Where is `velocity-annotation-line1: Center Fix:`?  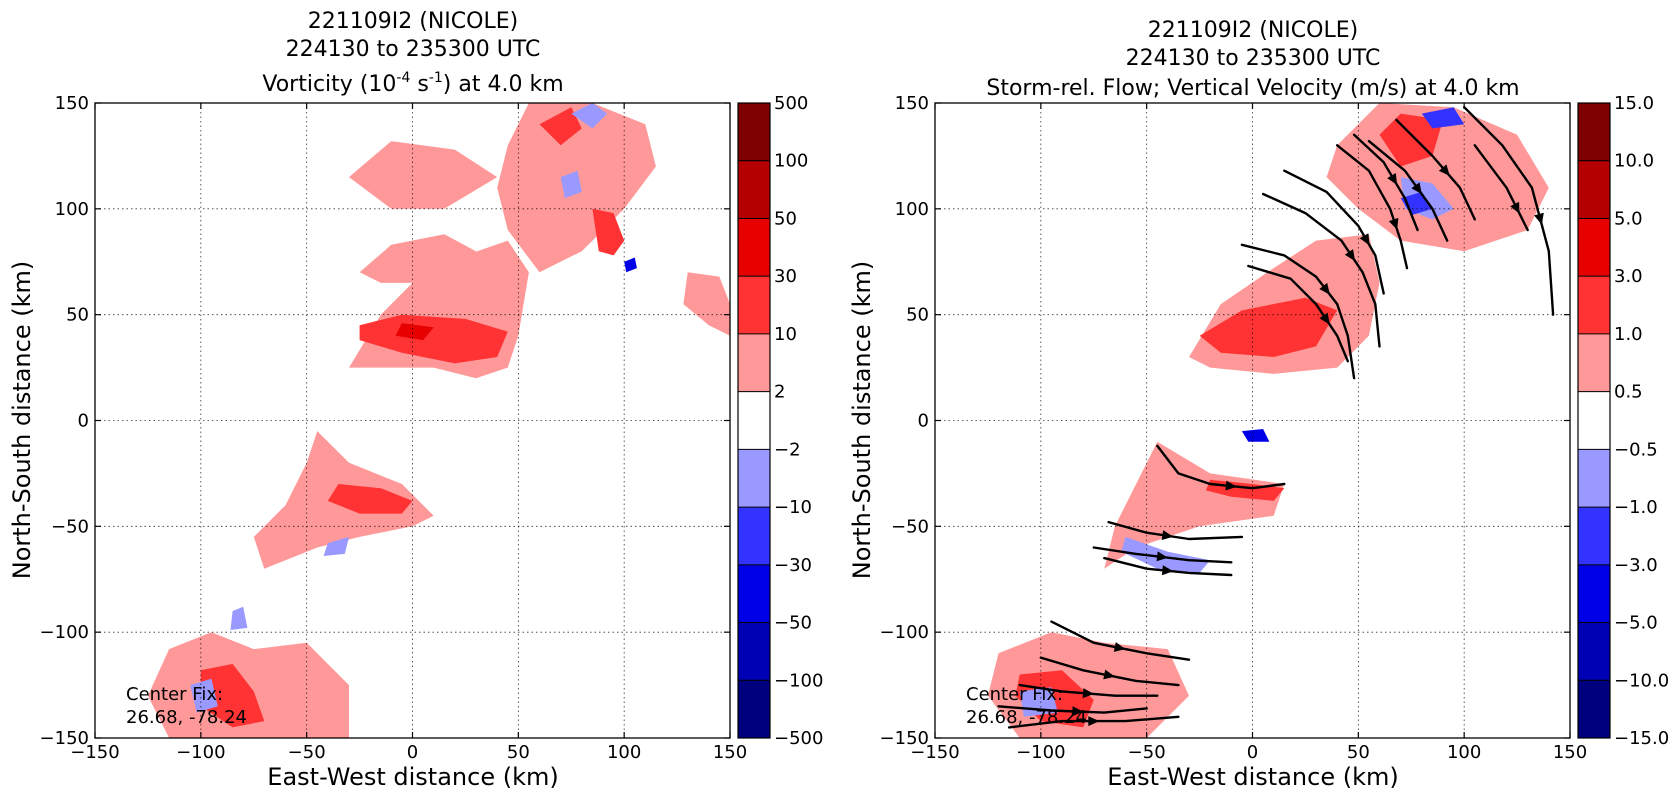 velocity-annotation-line1: Center Fix: is located at coordinates (1014, 694).